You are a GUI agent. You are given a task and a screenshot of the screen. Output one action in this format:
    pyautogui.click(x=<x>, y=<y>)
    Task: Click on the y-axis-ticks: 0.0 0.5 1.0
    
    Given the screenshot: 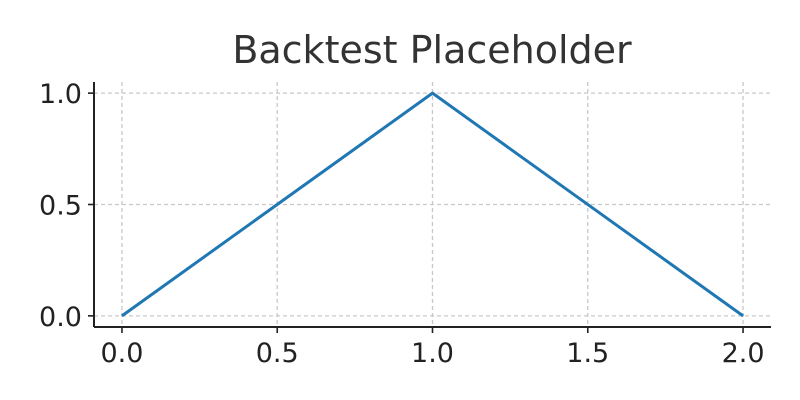 What is the action you would take?
    pyautogui.click(x=66, y=206)
    